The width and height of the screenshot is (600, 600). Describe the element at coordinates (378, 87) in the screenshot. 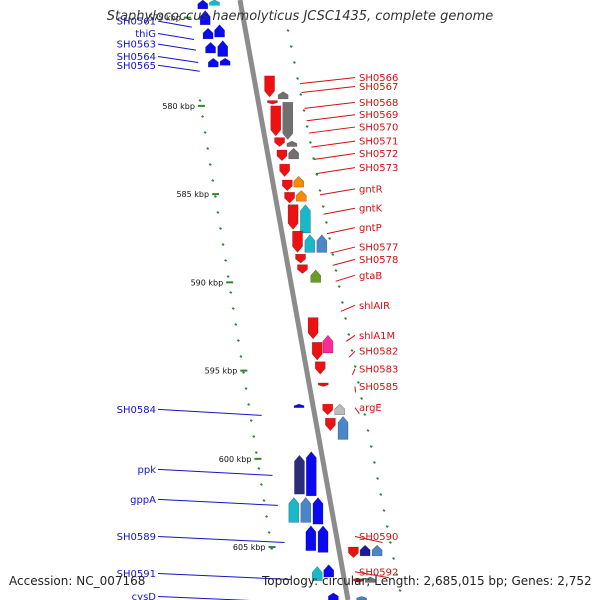

I see `gene-label: SH0567` at that location.